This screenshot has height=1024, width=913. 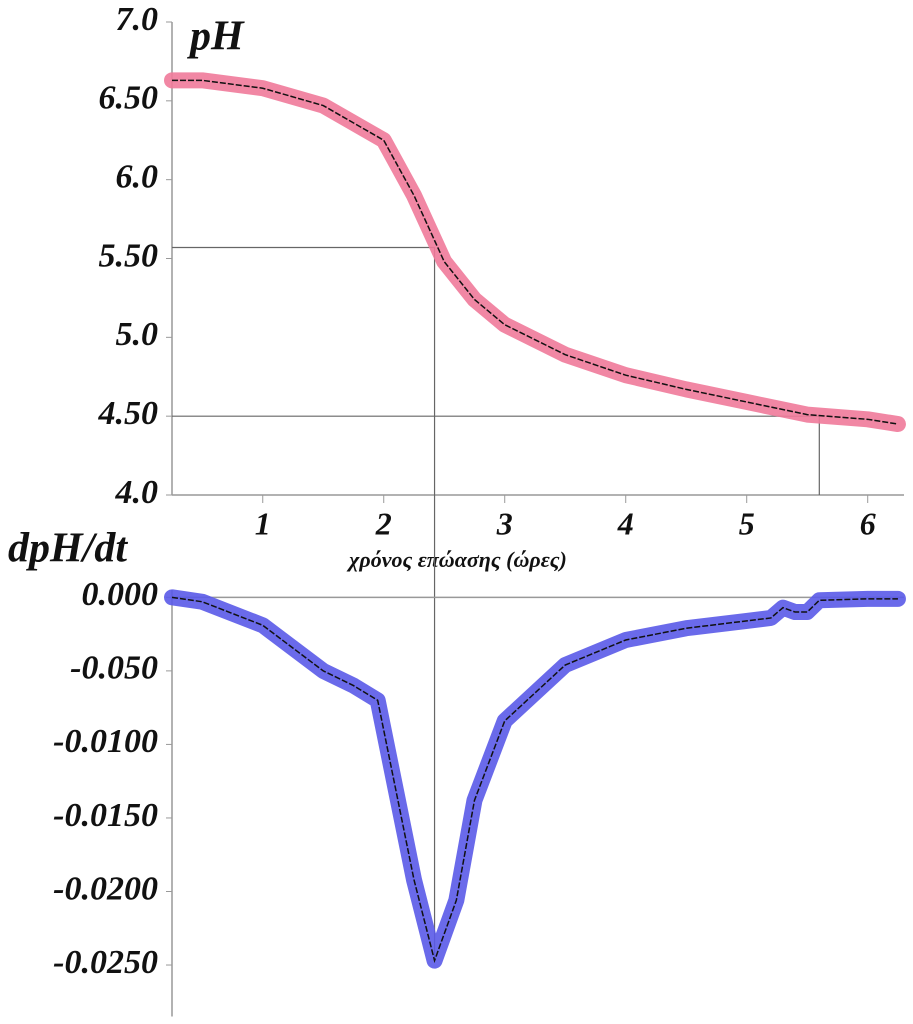 I want to click on x-tick-label: 1, so click(x=263, y=523).